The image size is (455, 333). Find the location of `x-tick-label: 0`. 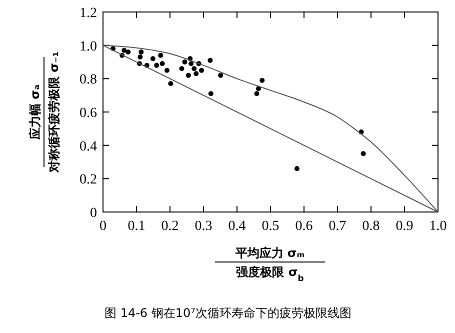

x-tick-label: 0 is located at coordinates (103, 226).